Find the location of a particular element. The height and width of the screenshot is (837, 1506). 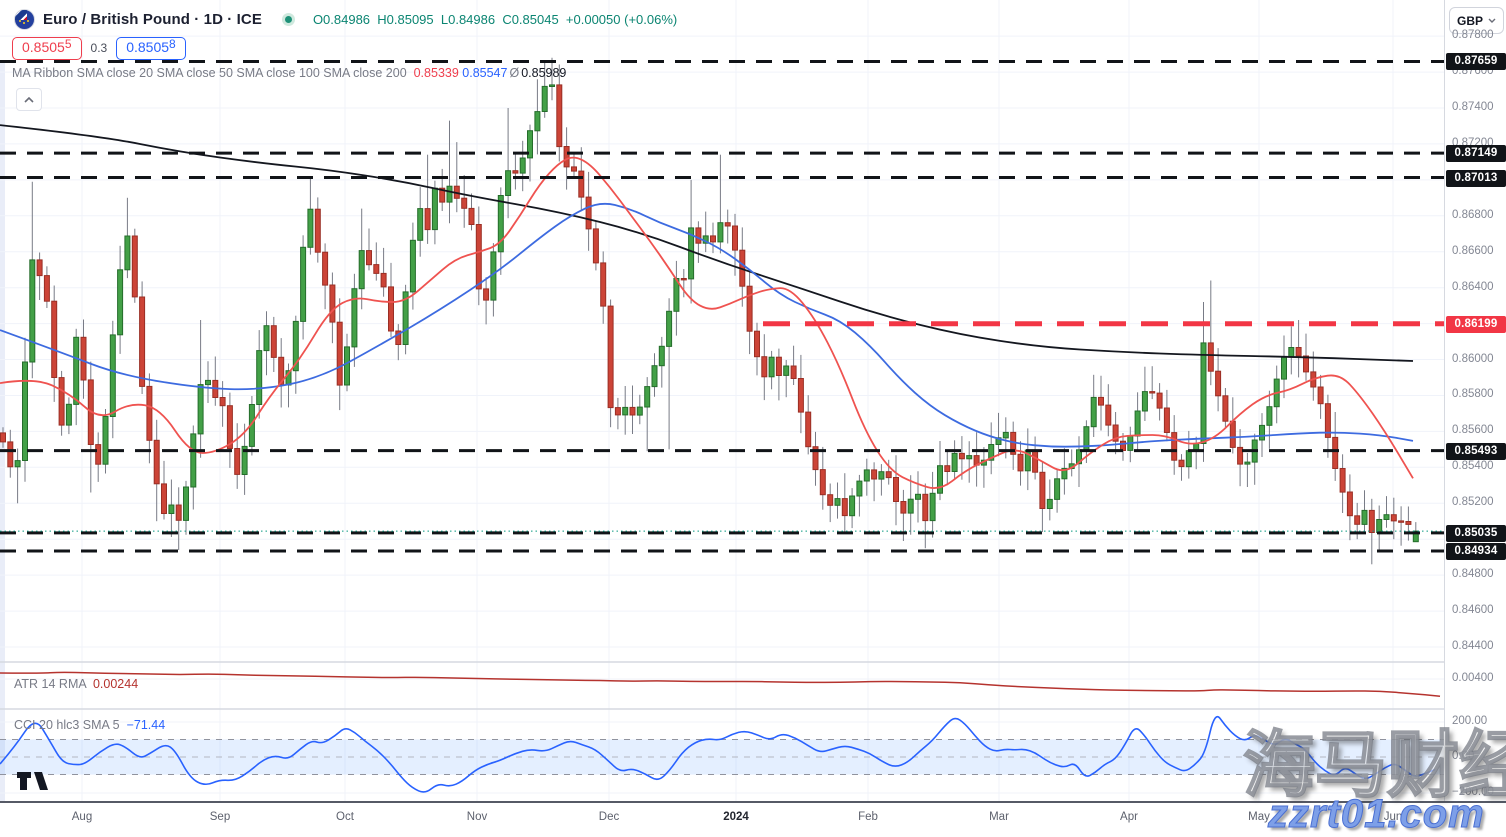

price-level-badge: 0.84934 is located at coordinates (1476, 552).